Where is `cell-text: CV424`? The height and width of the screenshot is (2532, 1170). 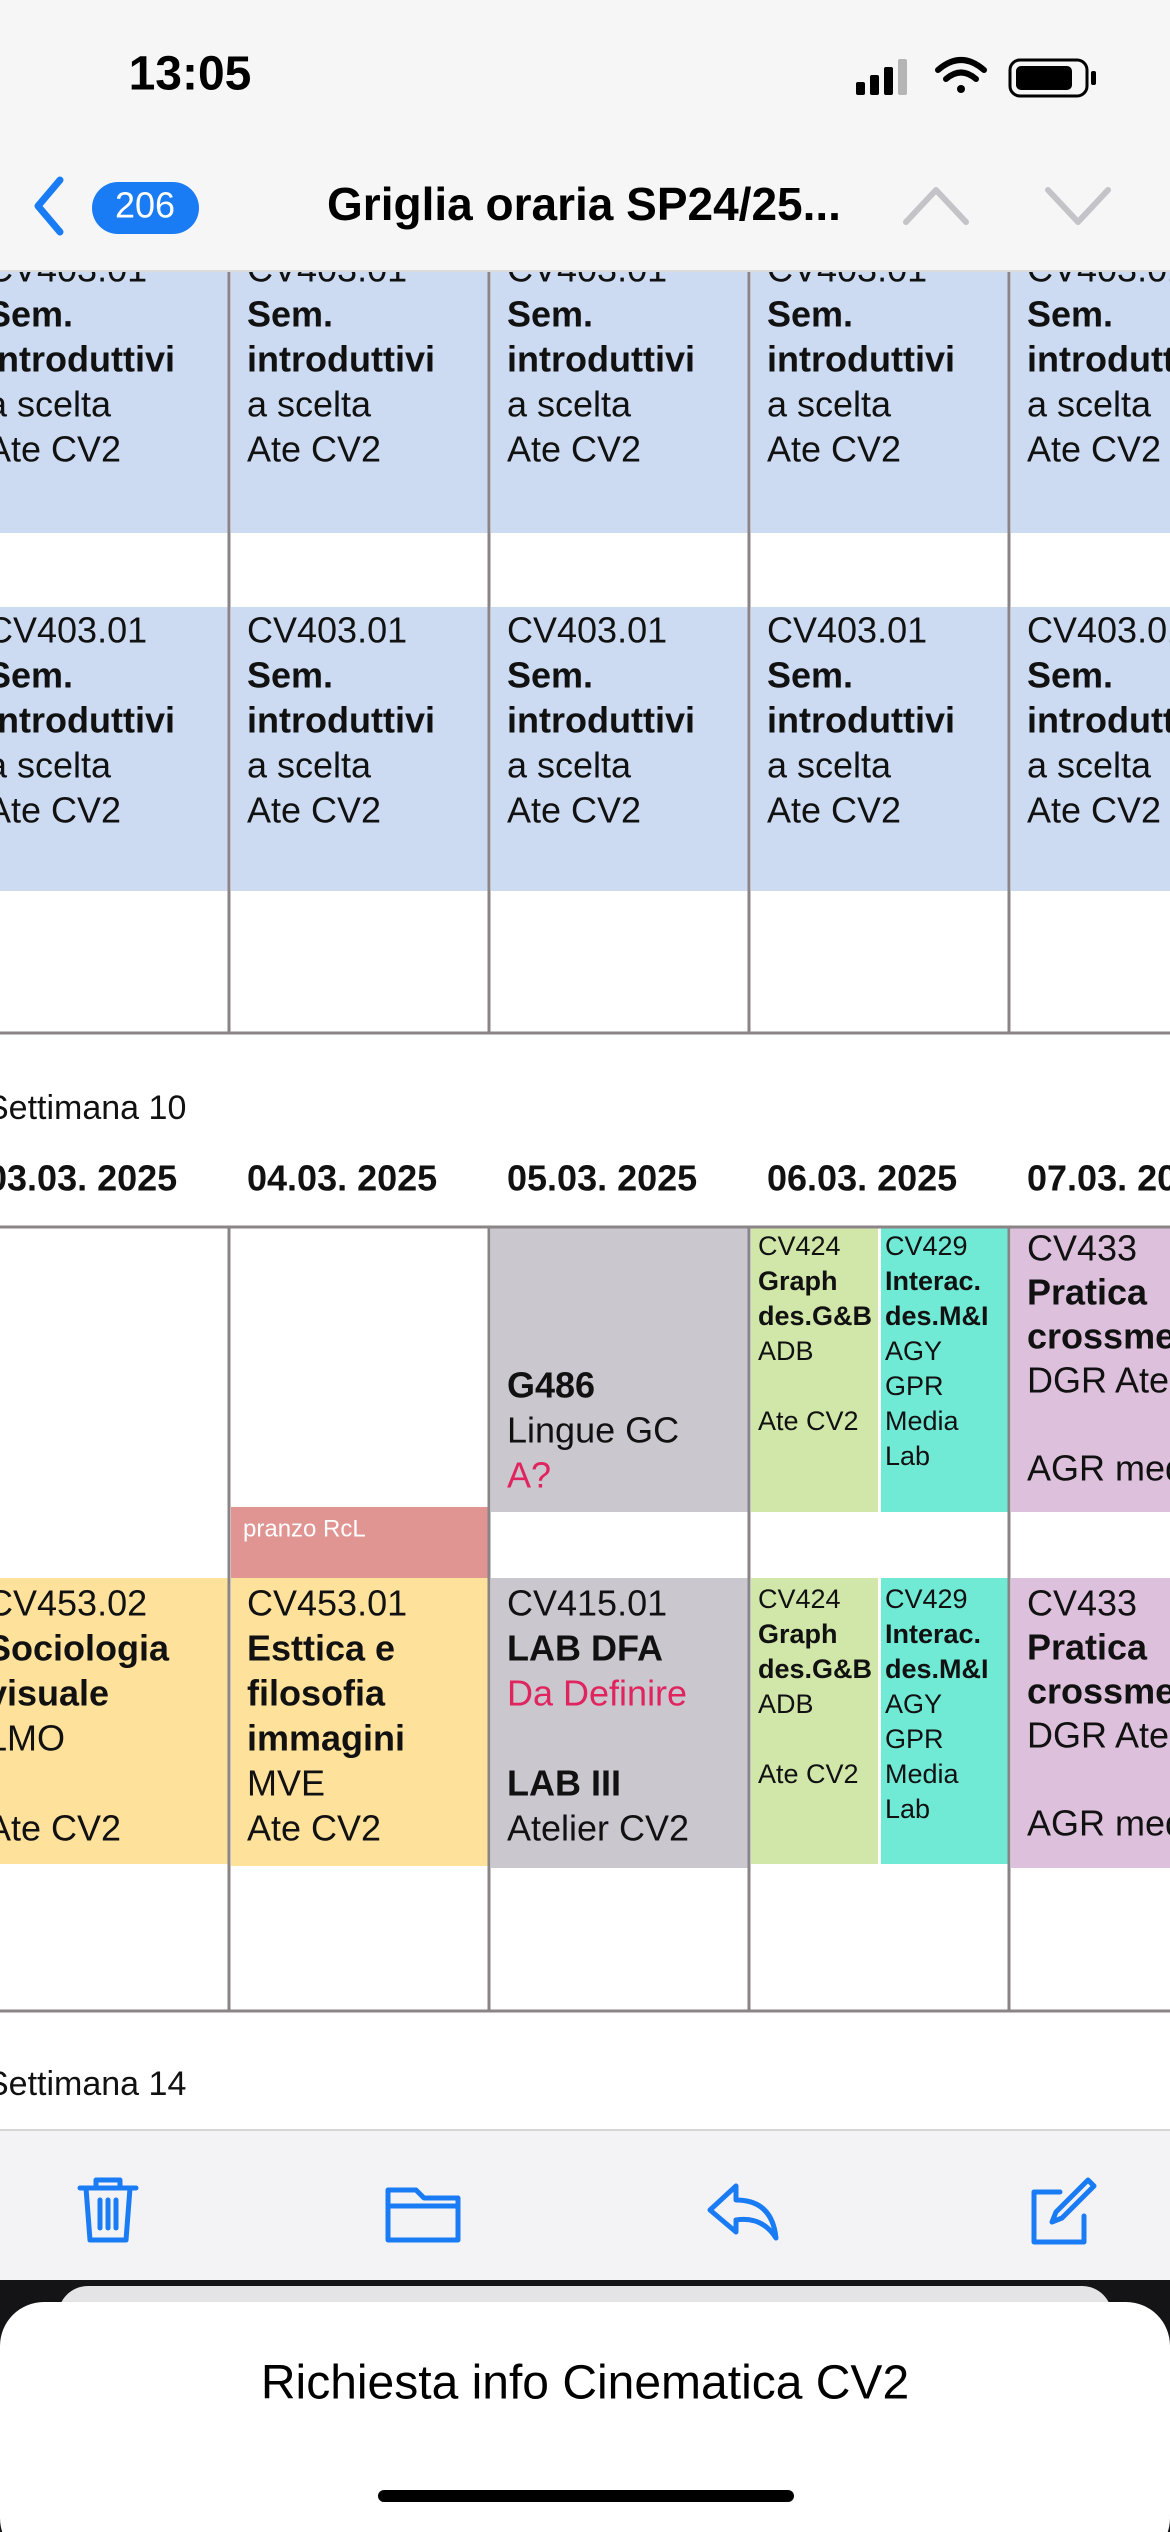
cell-text: CV424 is located at coordinates (799, 1599).